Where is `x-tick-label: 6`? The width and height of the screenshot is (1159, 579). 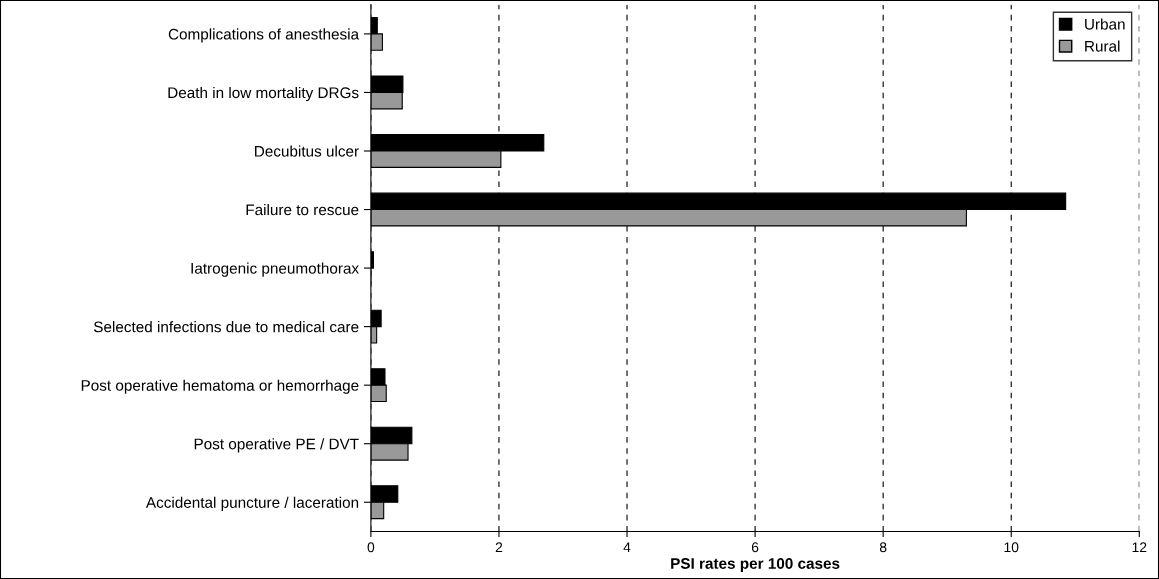
x-tick-label: 6 is located at coordinates (755, 547).